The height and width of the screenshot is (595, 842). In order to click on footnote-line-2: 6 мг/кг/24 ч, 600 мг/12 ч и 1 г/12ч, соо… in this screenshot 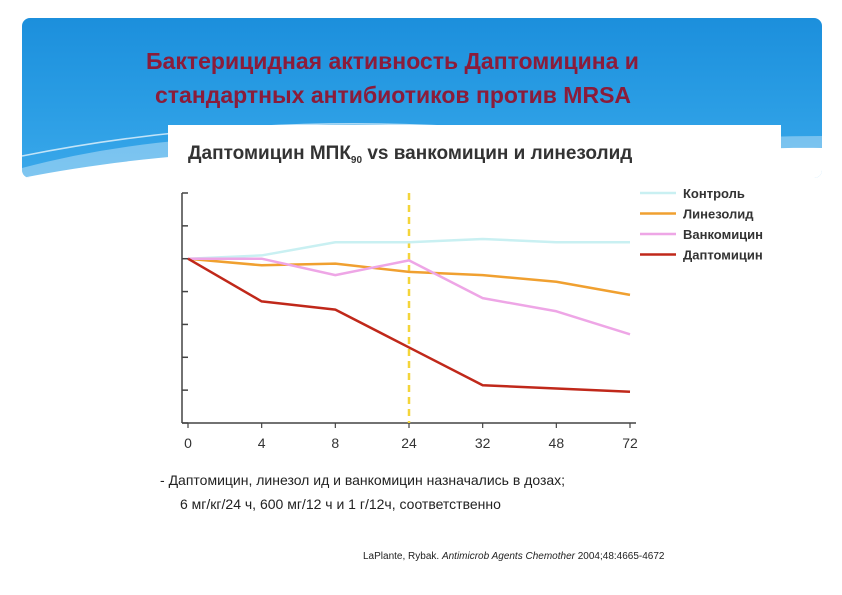, I will do `click(340, 504)`.